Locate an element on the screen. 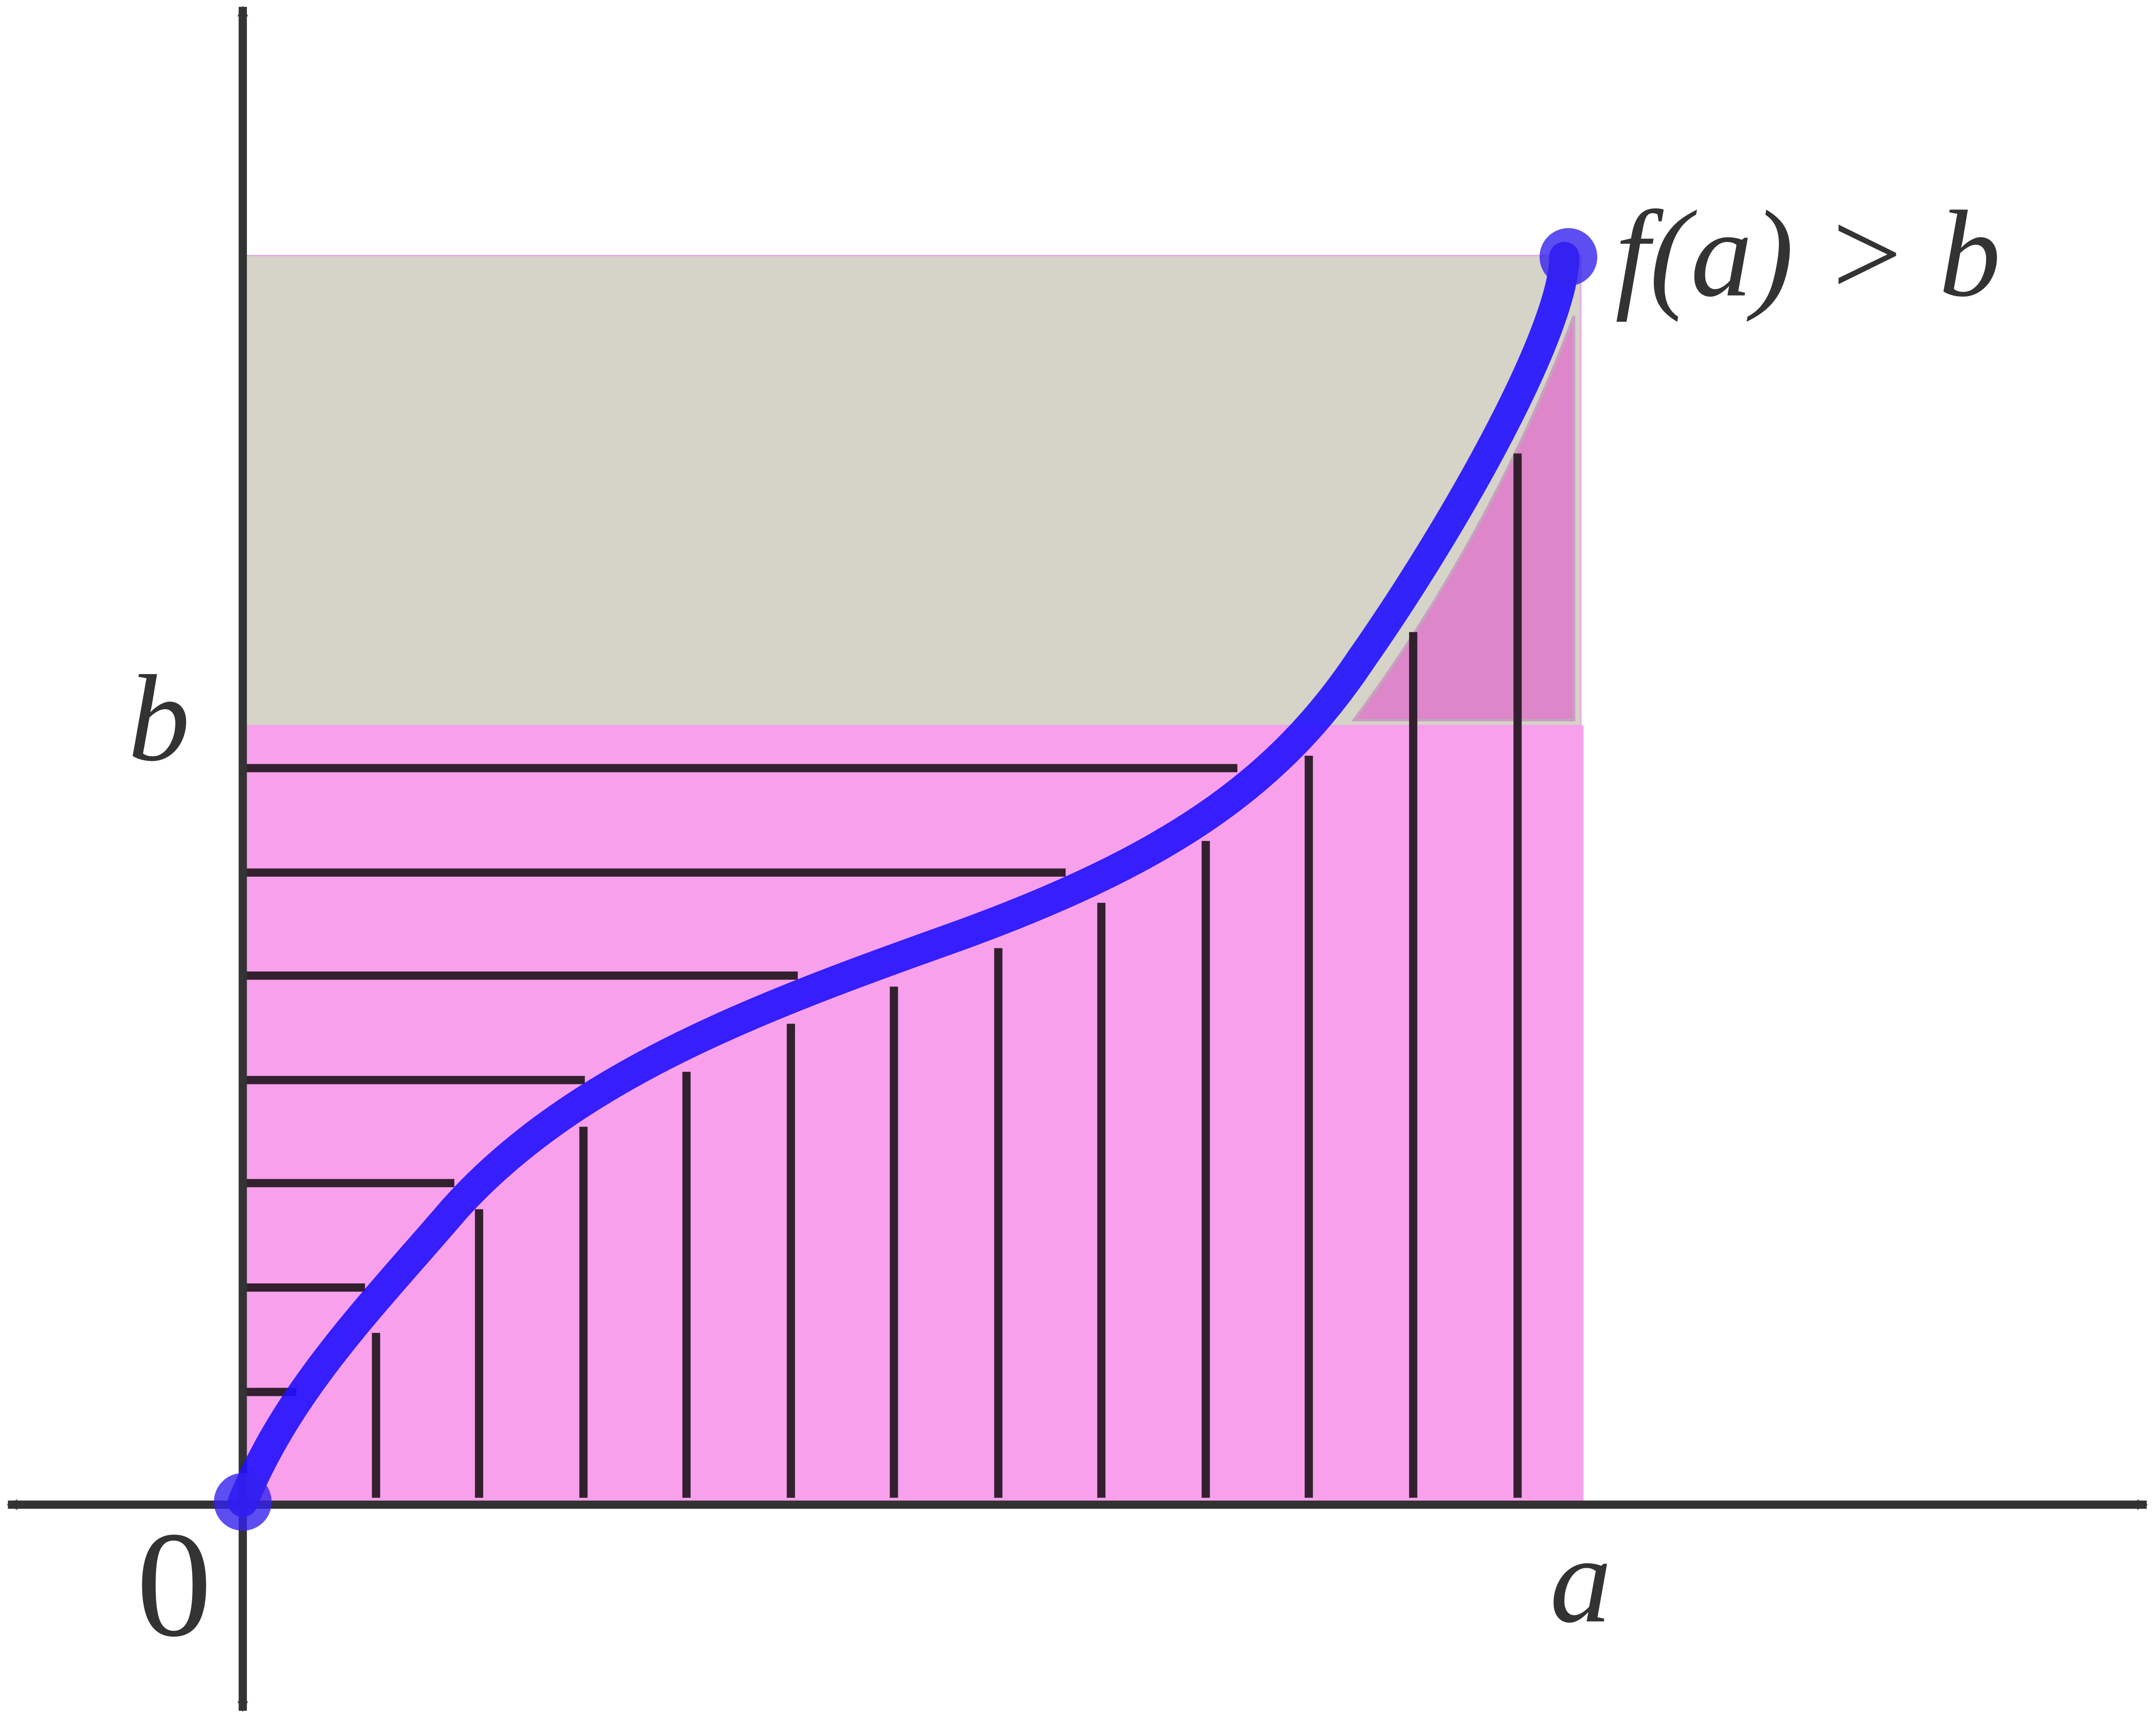 The image size is (2156, 1730). end-point is located at coordinates (1568, 257).